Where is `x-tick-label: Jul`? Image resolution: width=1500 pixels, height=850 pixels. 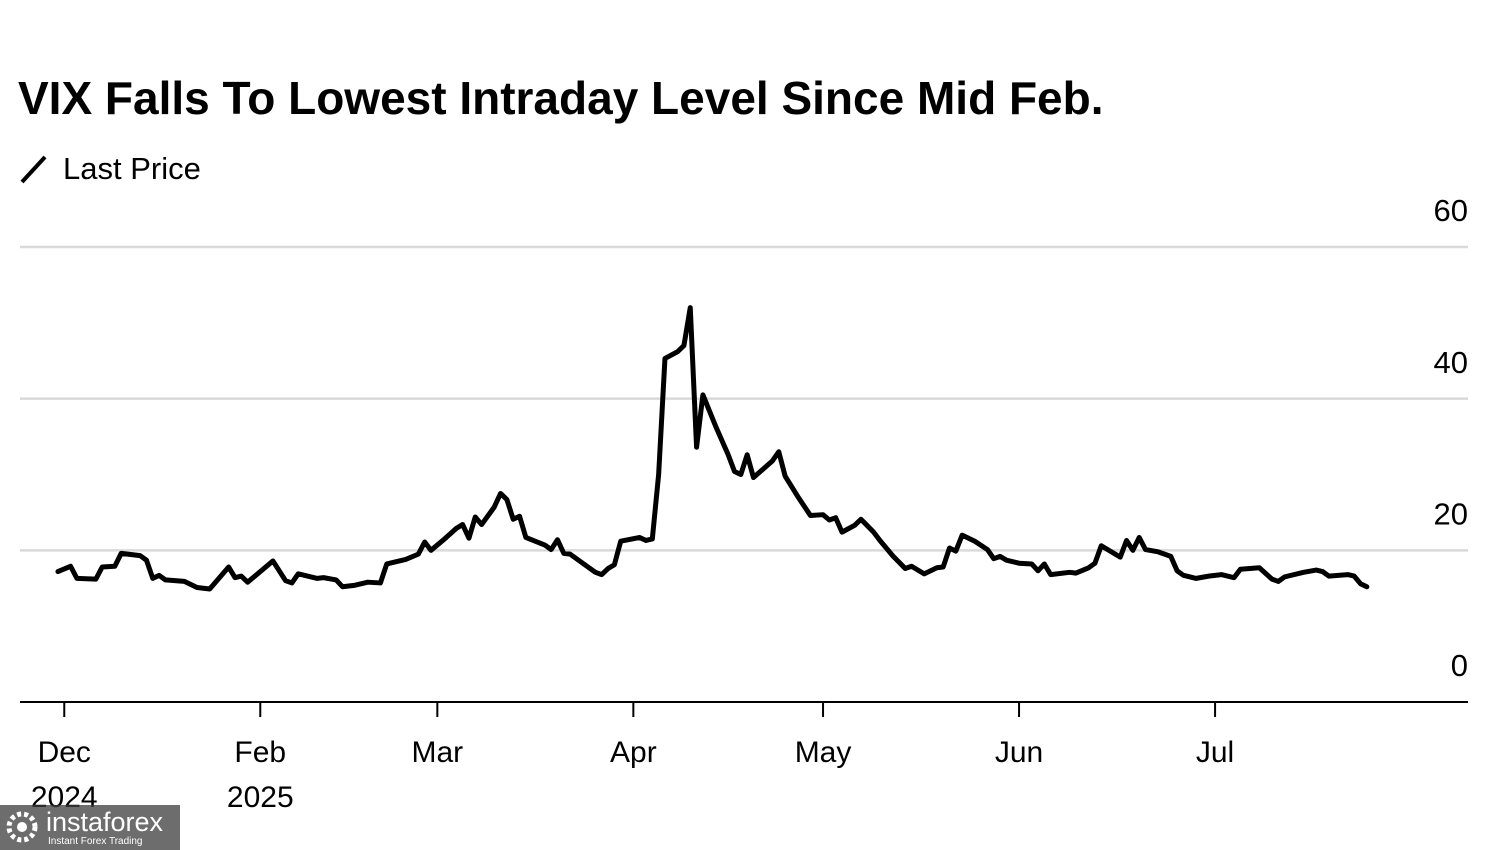 x-tick-label: Jul is located at coordinates (1215, 752).